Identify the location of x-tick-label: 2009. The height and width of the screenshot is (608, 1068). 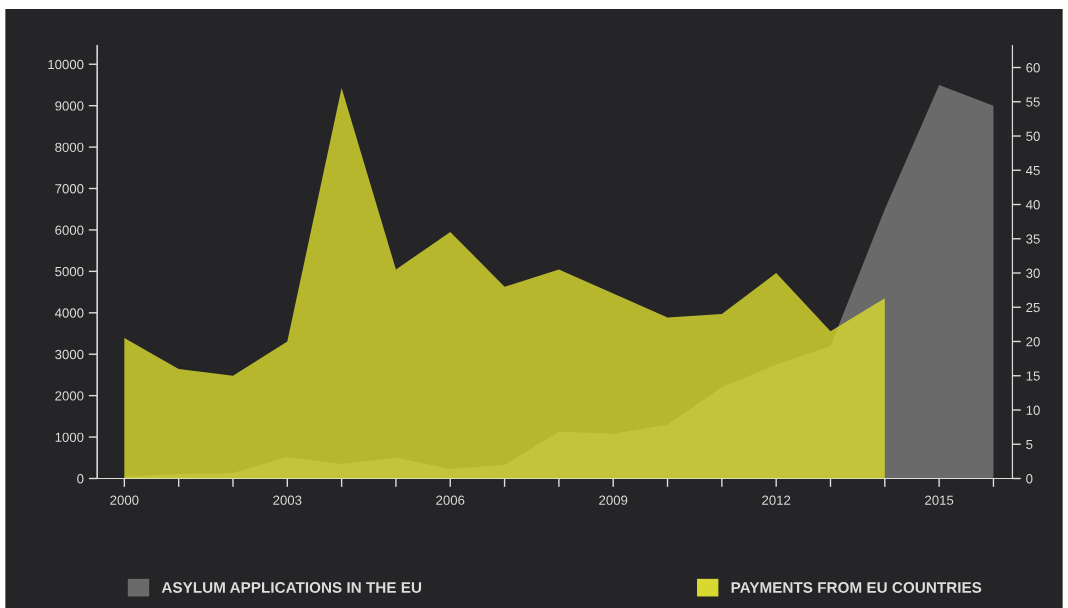
(613, 500).